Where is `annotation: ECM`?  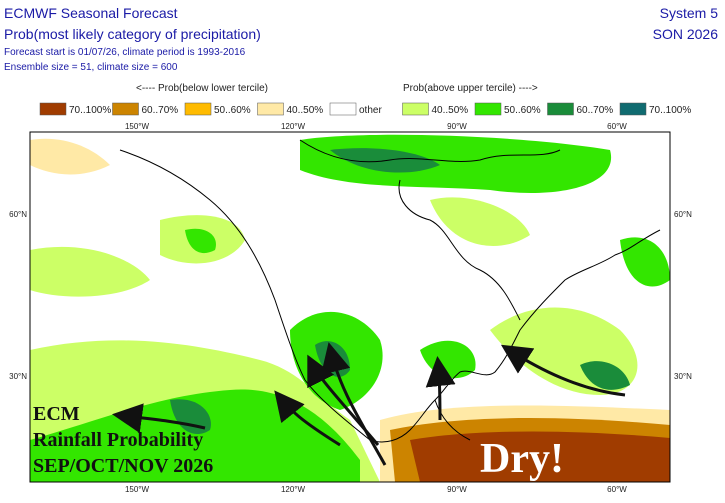
annotation: ECM is located at coordinates (56, 414).